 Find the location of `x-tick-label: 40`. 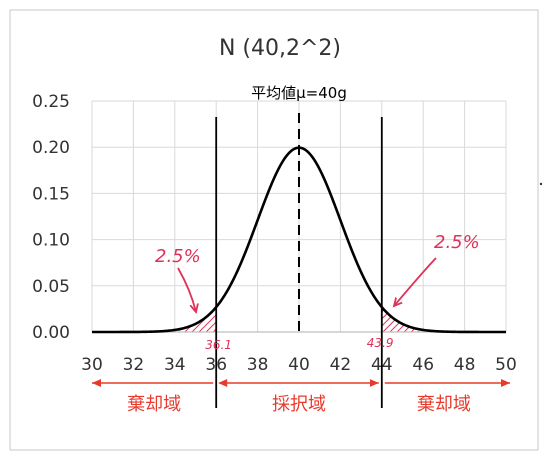

x-tick-label: 40 is located at coordinates (299, 365).